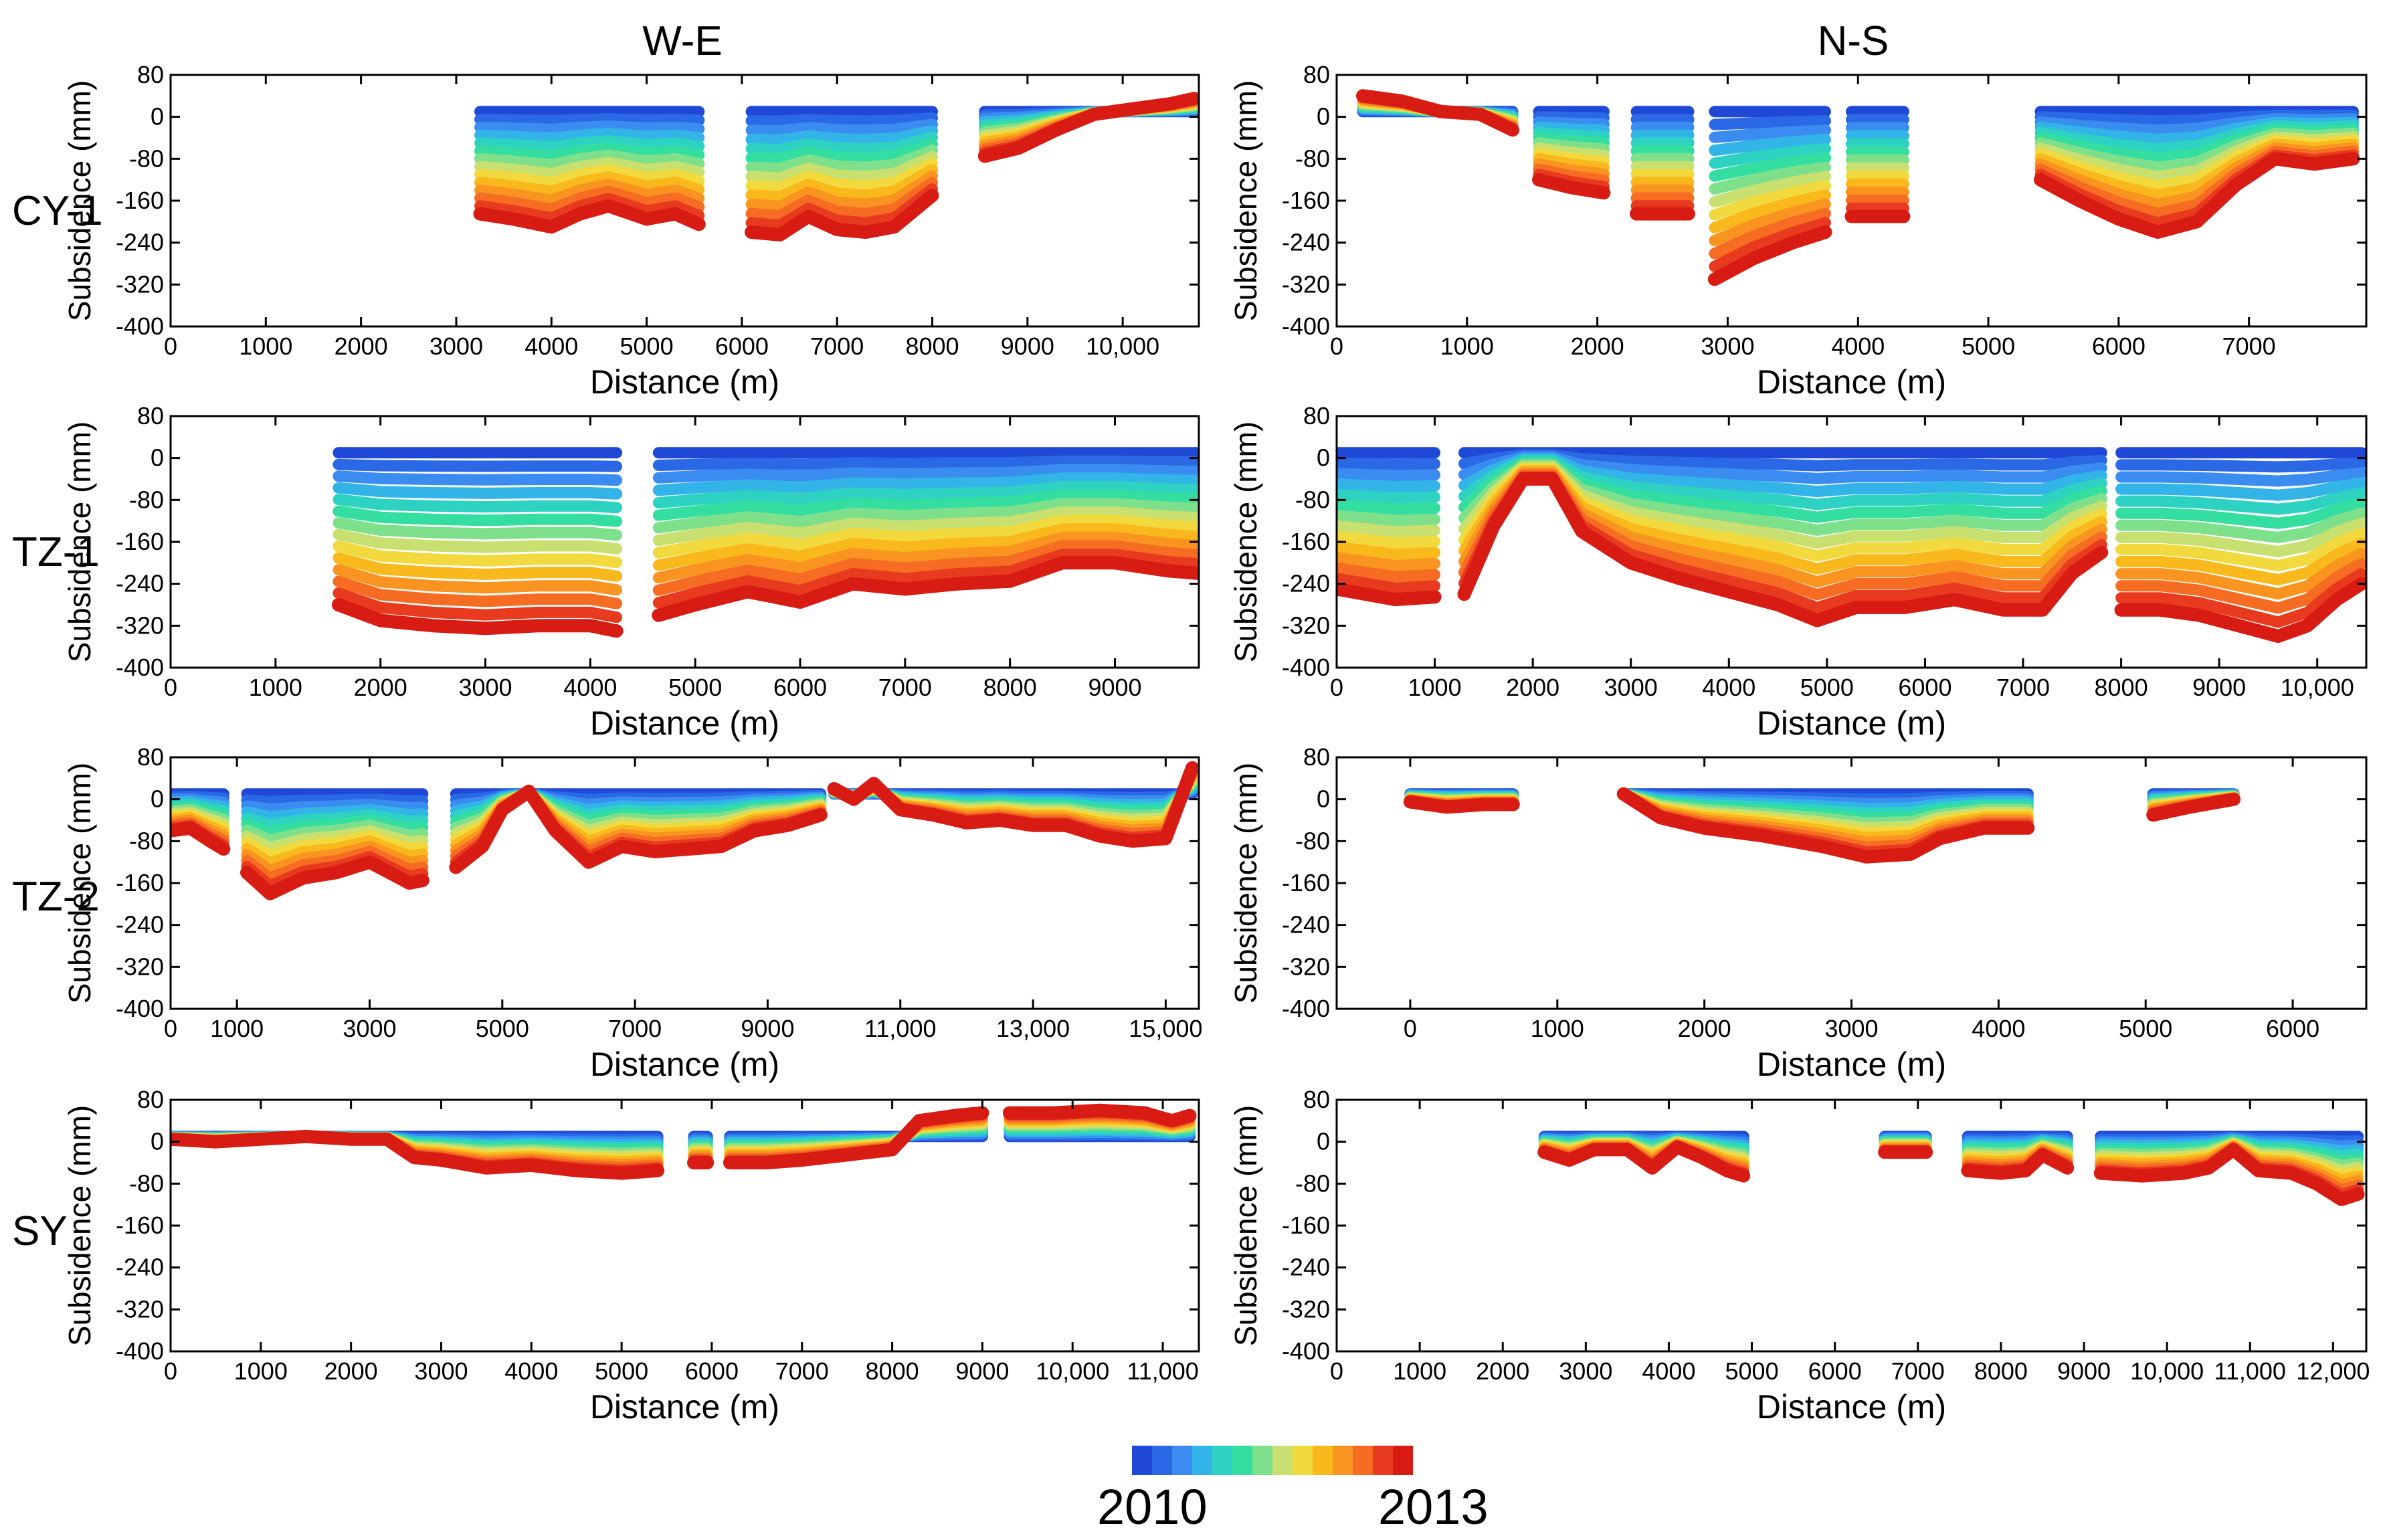  I want to click on x-tick-label: 4000, so click(1728, 687).